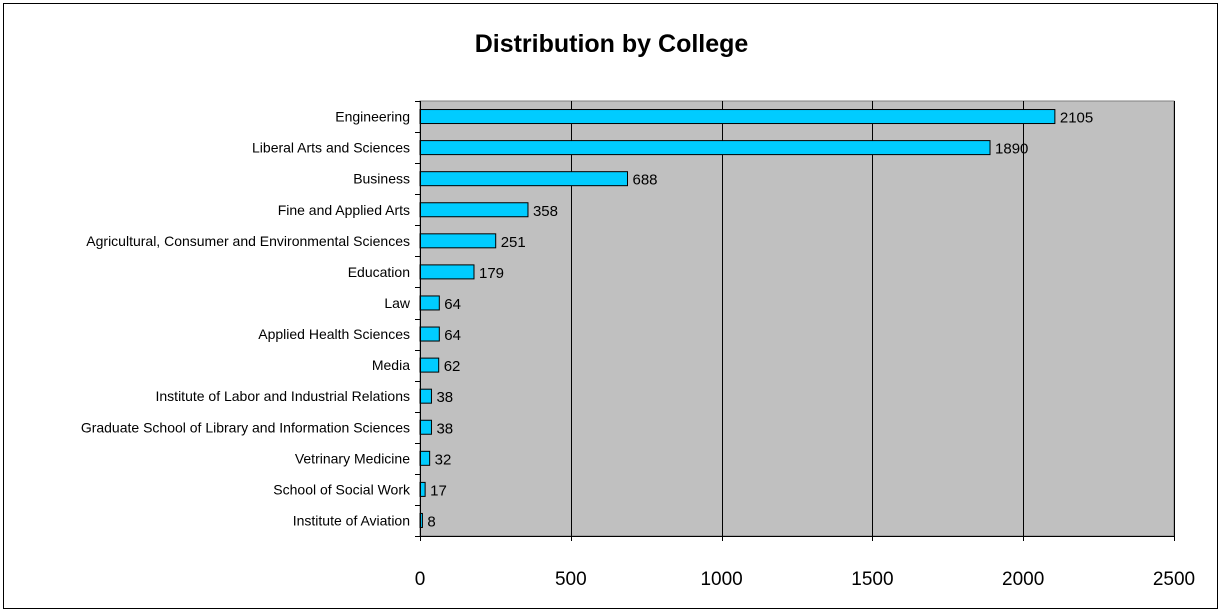 The width and height of the screenshot is (1223, 614). Describe the element at coordinates (1174, 579) in the screenshot. I see `x-tick-label: 2500` at that location.